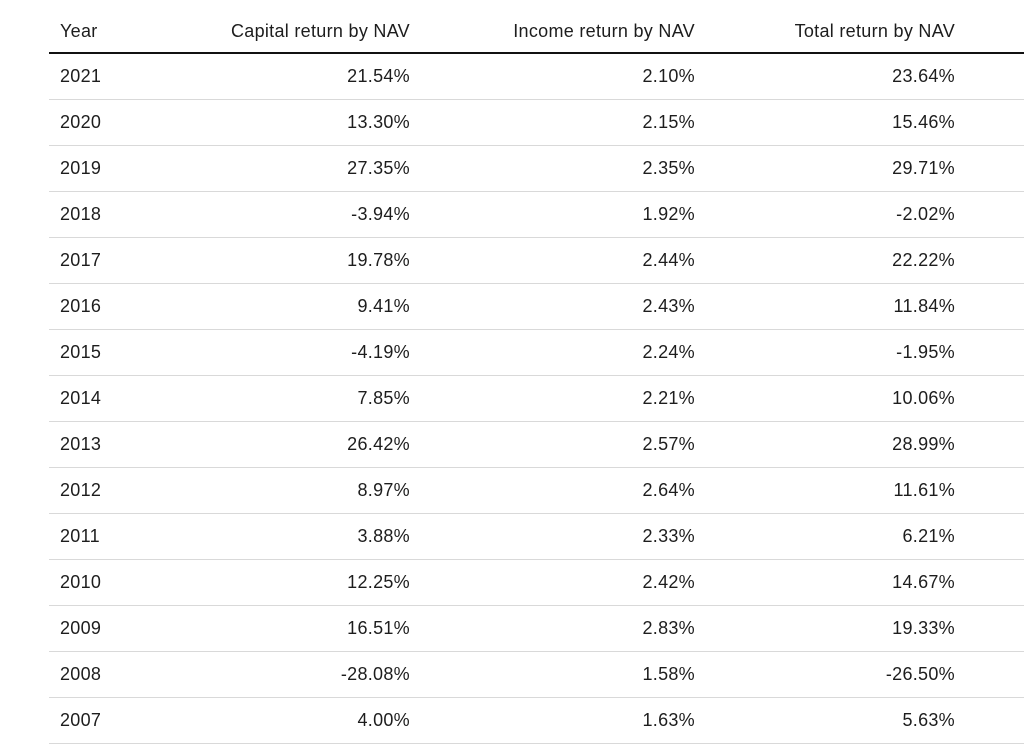 The image size is (1024, 745). What do you see at coordinates (552, 168) in the screenshot?
I see `income-return-cell: 2.35%` at bounding box center [552, 168].